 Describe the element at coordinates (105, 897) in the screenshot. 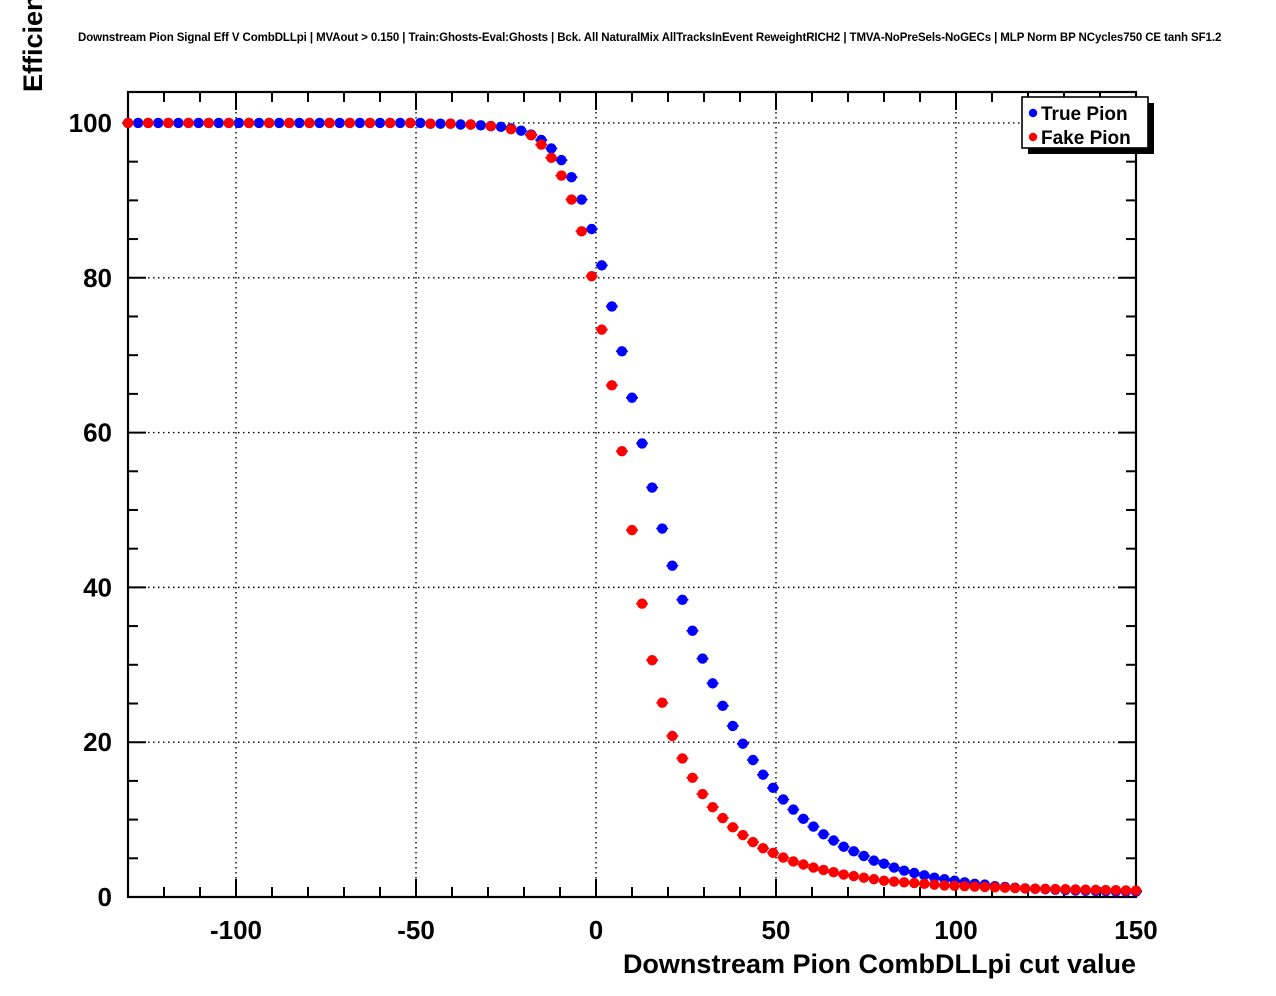

I see `y-tick-label: 0` at that location.